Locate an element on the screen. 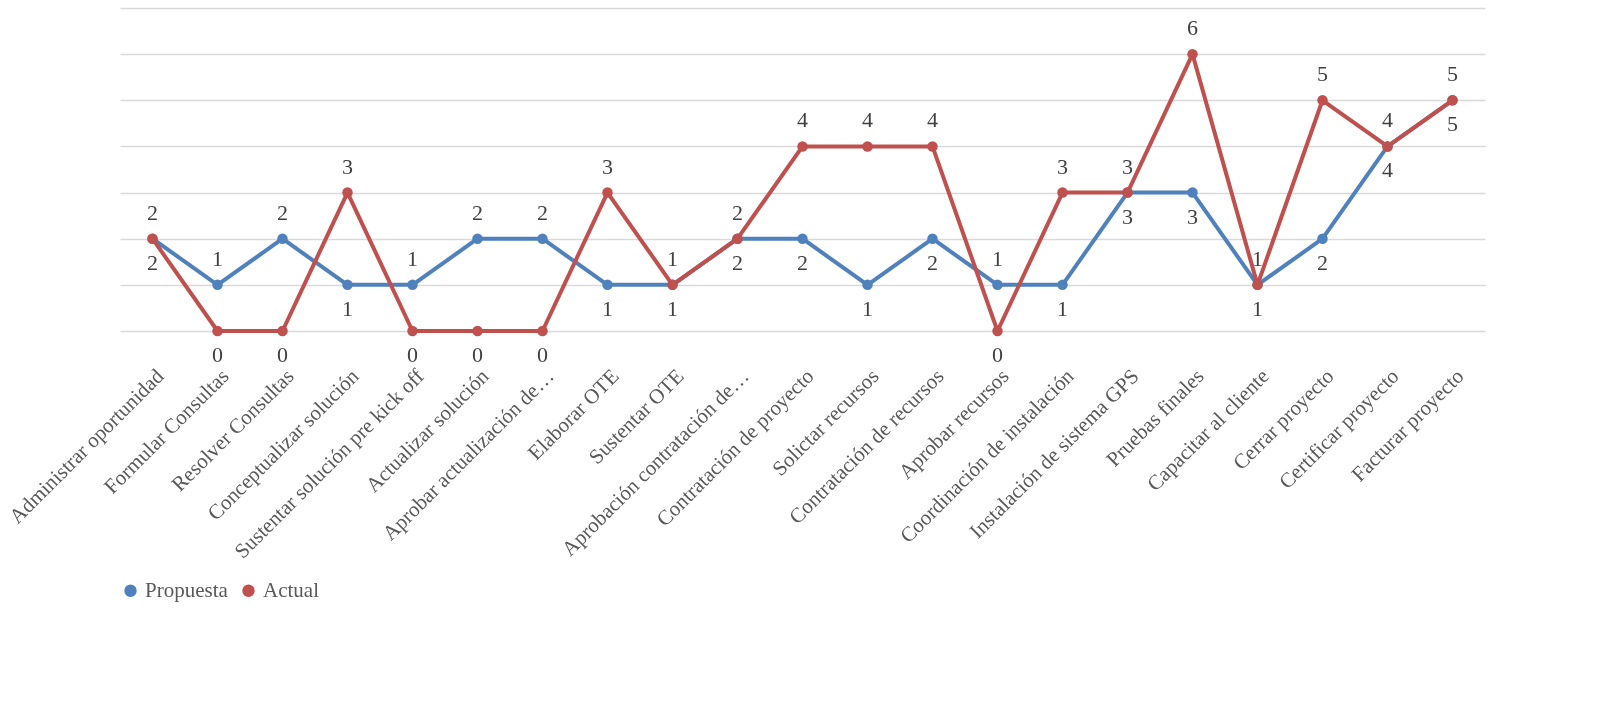 The image size is (1598, 723). legend-label: Propuesta is located at coordinates (187, 589).